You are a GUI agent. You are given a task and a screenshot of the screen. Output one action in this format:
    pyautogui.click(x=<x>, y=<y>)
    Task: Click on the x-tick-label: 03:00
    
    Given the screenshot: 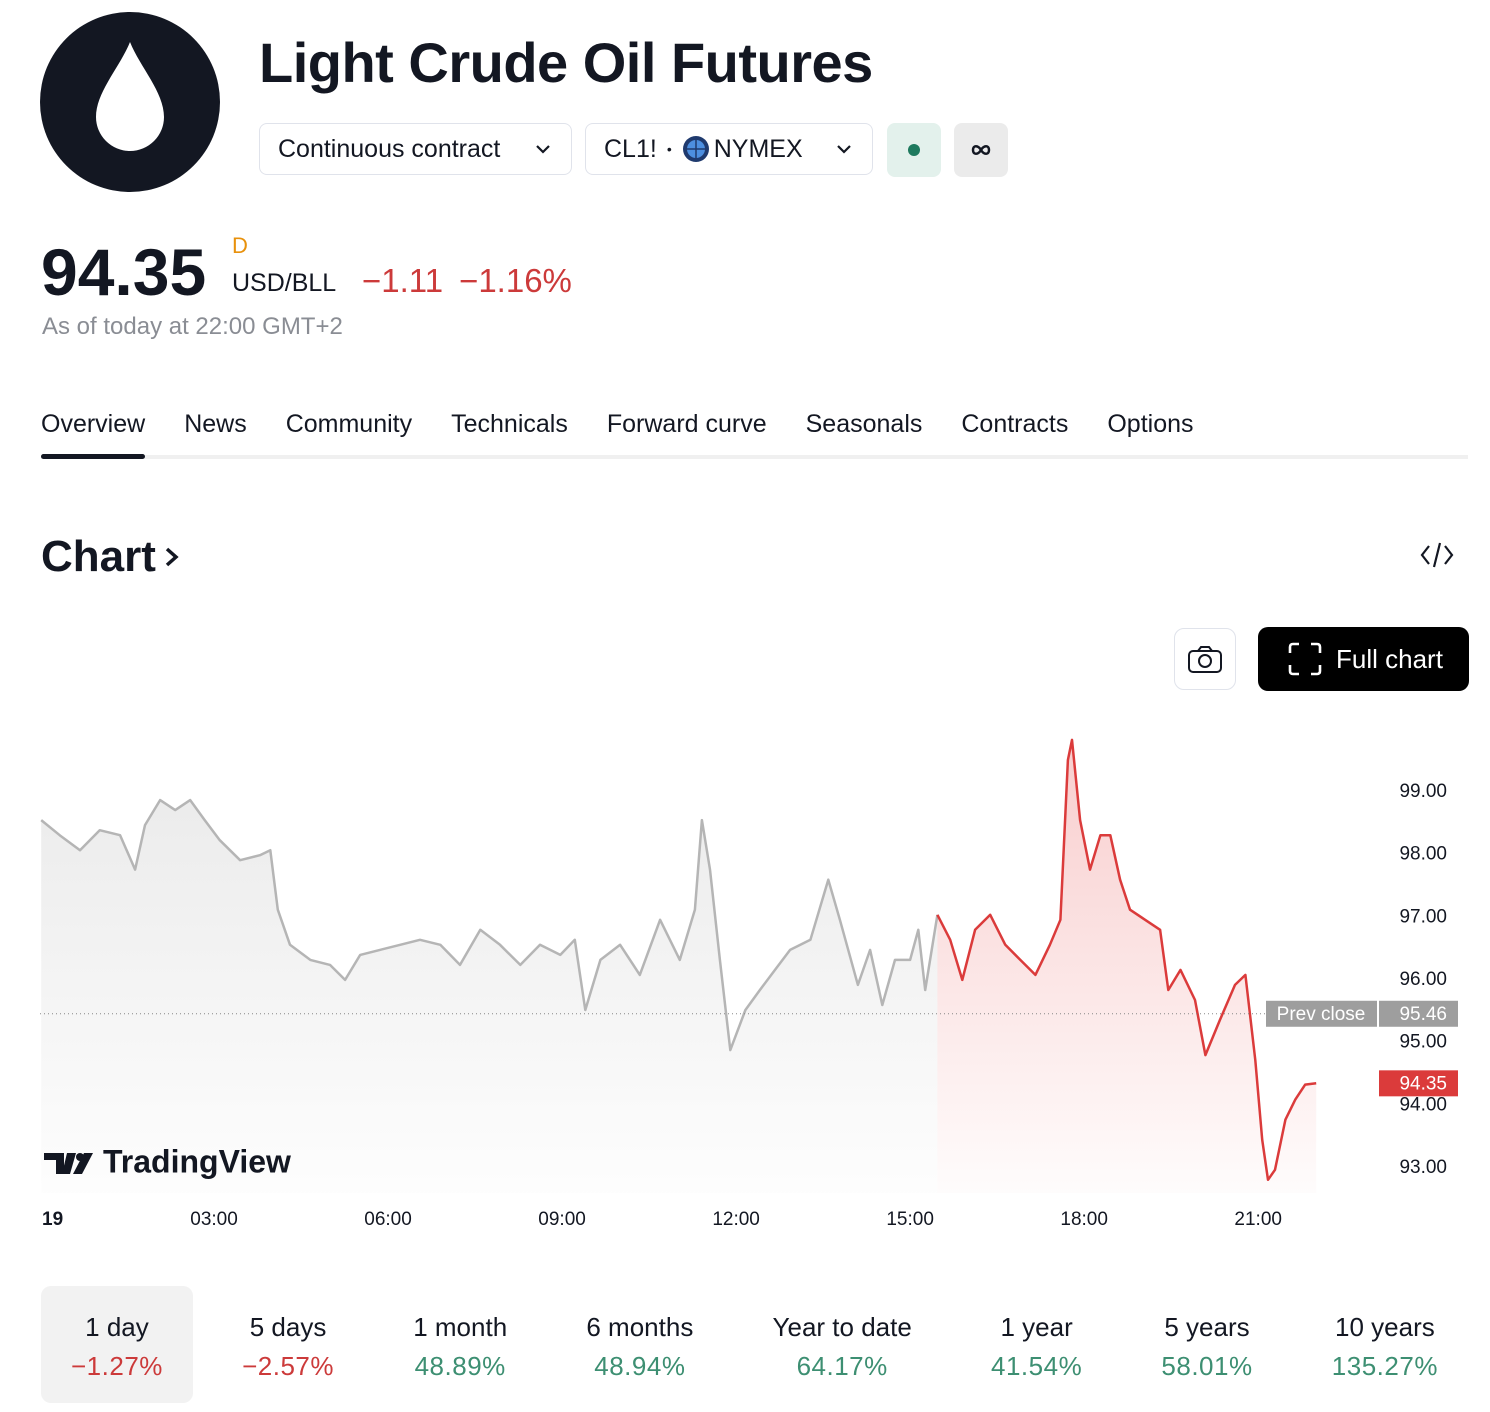 What is the action you would take?
    pyautogui.click(x=214, y=1219)
    